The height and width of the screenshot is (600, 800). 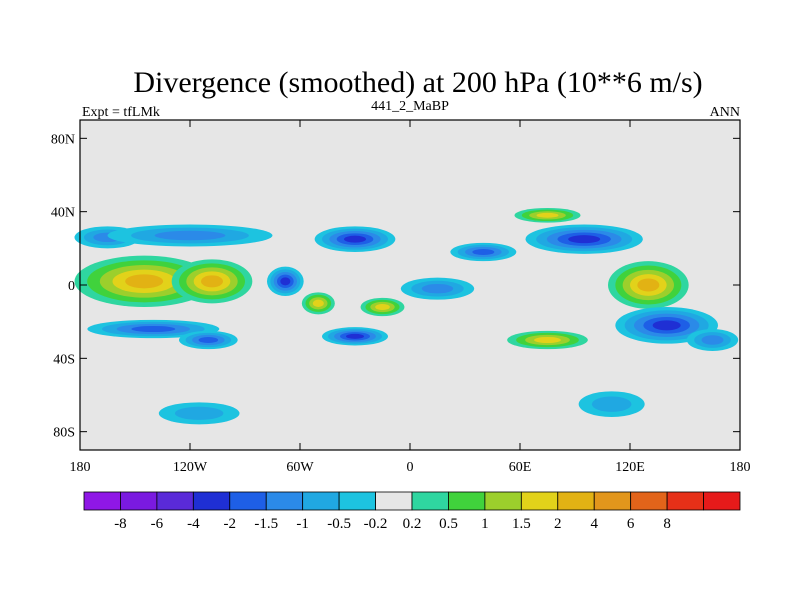 What do you see at coordinates (376, 524) in the screenshot?
I see `colorbar-label: -0.2` at bounding box center [376, 524].